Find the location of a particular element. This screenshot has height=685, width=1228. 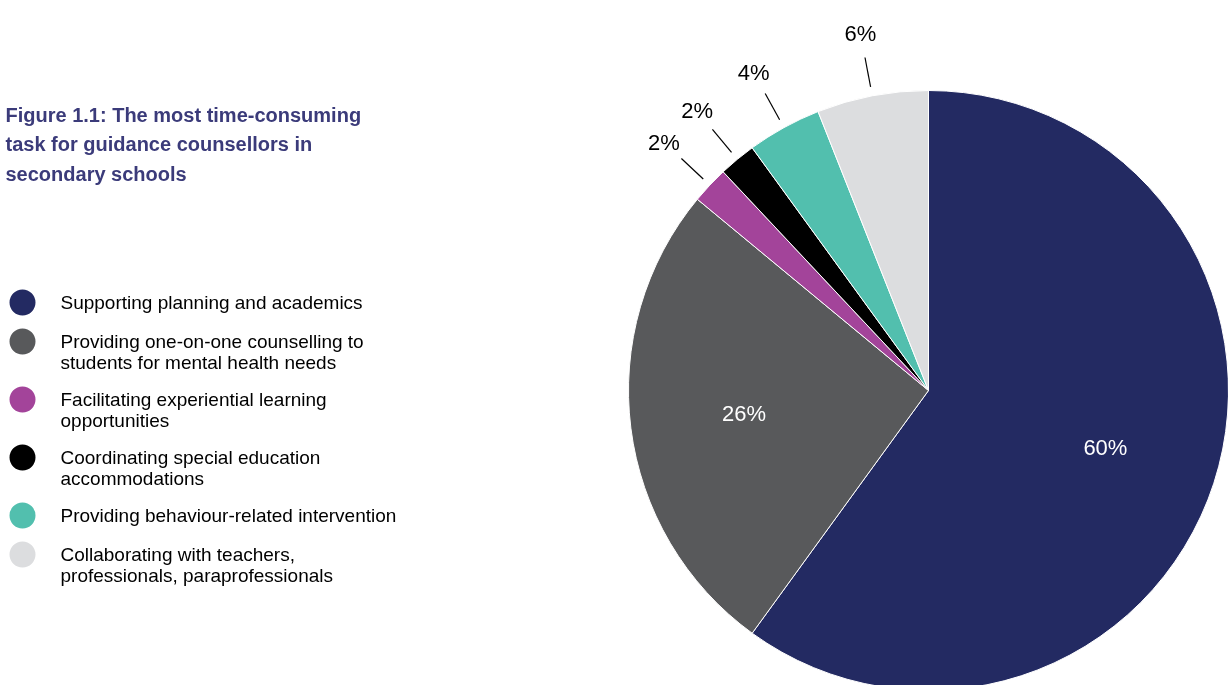

data-label: 60% is located at coordinates (1105, 448).